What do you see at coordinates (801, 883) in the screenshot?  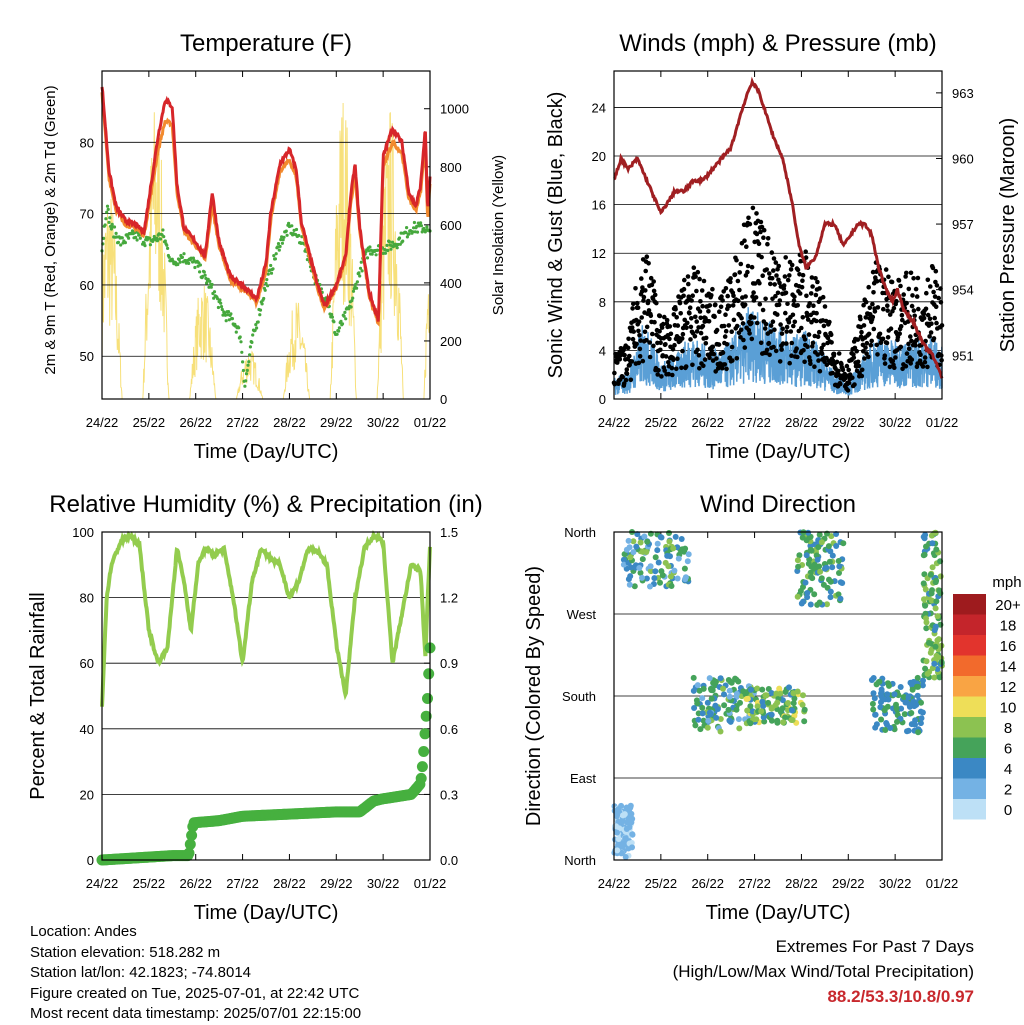 I see `x-tick-label: 28/22` at bounding box center [801, 883].